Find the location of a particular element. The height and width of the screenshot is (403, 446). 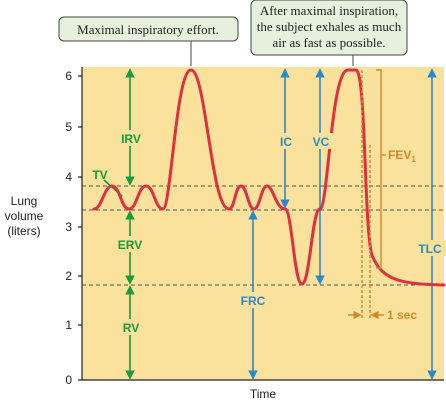

label-frc: FRC is located at coordinates (253, 301).